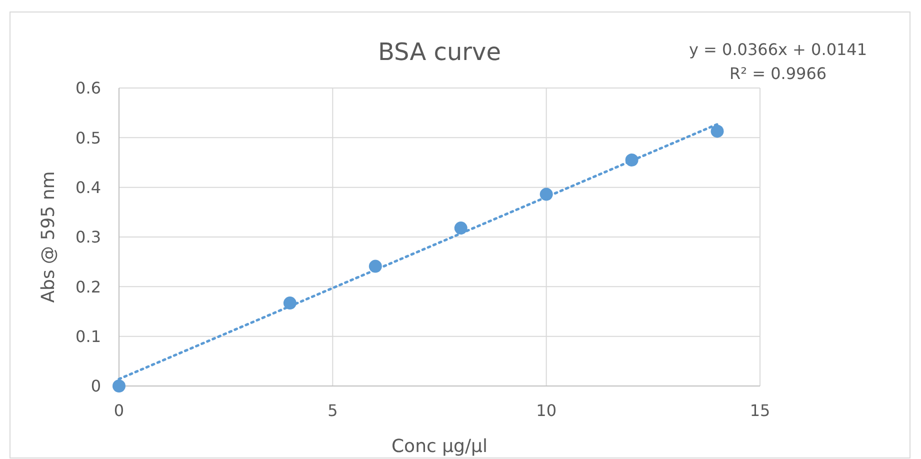 The height and width of the screenshot is (459, 921). What do you see at coordinates (88, 286) in the screenshot?
I see `y-tick-label: 0.2` at bounding box center [88, 286].